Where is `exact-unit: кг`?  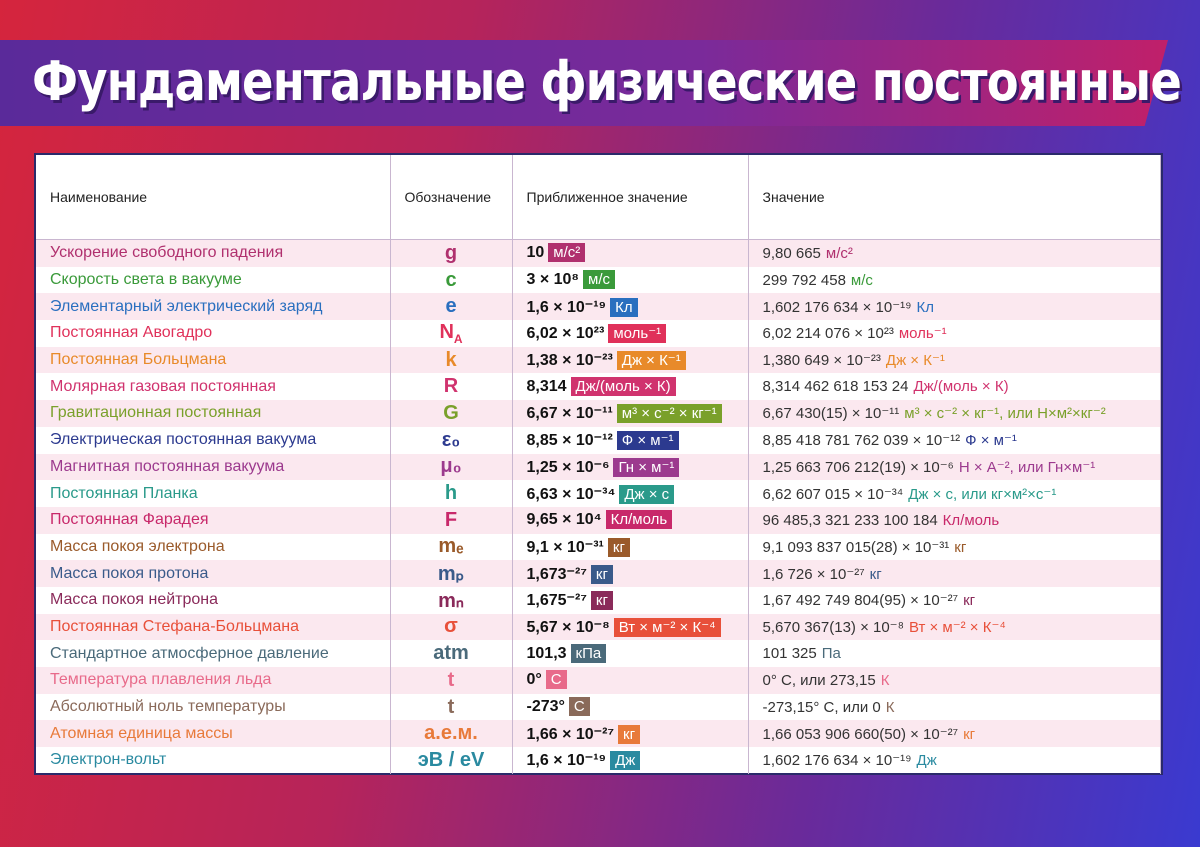
exact-unit: кг is located at coordinates (969, 601).